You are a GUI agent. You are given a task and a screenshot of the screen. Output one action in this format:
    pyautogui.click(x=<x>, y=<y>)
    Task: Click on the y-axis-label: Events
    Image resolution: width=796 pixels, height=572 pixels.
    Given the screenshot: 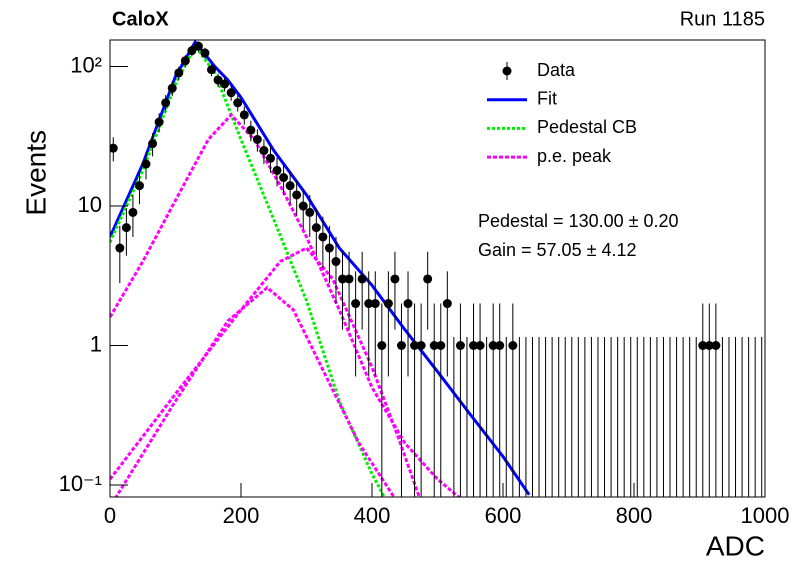 What is the action you would take?
    pyautogui.click(x=35, y=173)
    